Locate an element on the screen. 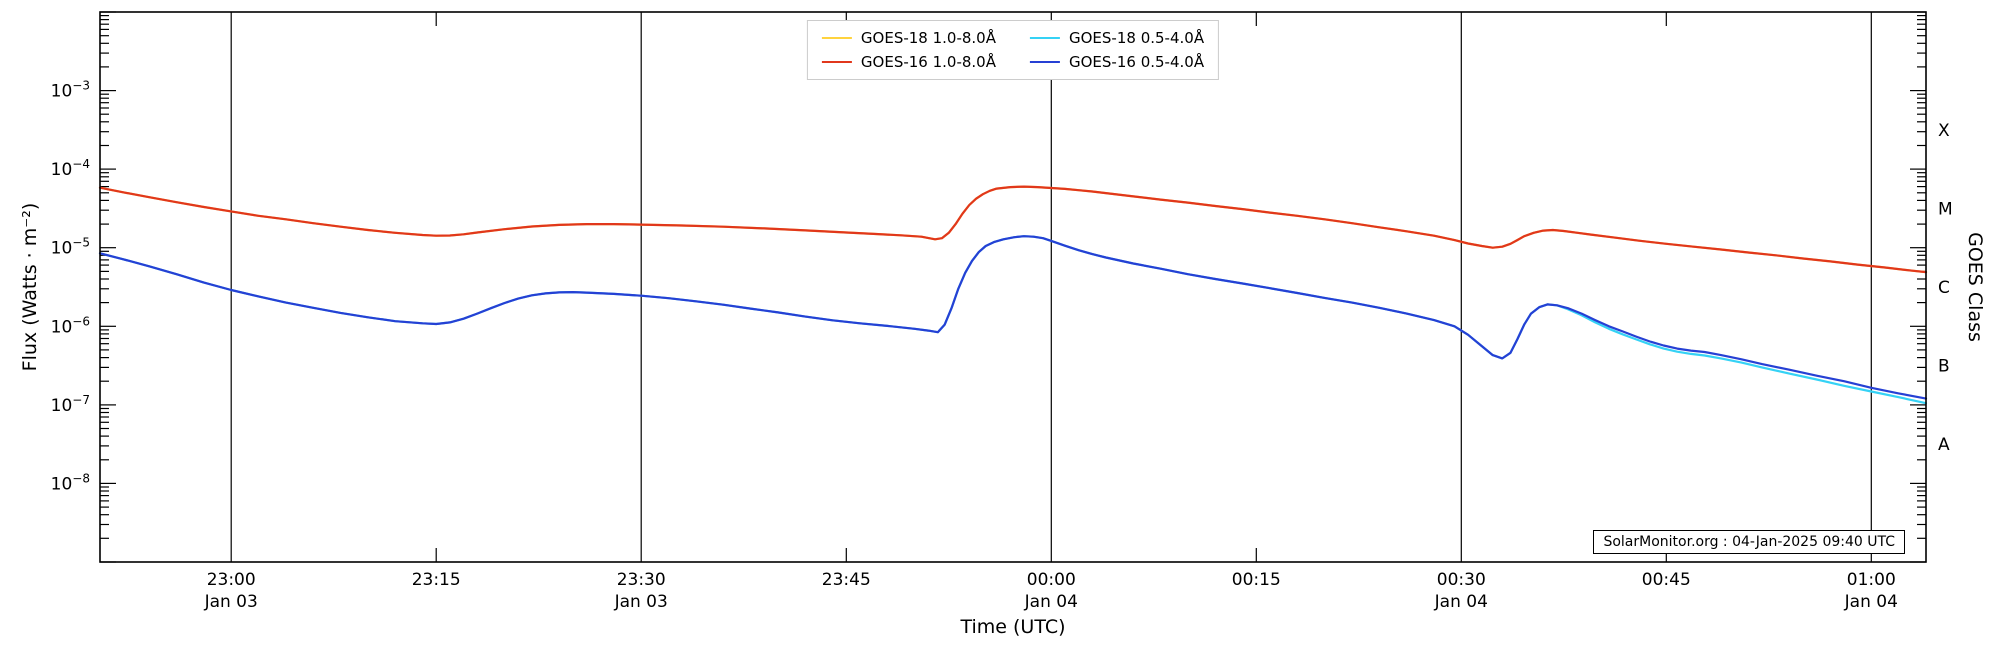 The image size is (2000, 650). legend-item-goes-18-0-5-4-0: GOES-18 0.5-4.0Å is located at coordinates (1117, 38).